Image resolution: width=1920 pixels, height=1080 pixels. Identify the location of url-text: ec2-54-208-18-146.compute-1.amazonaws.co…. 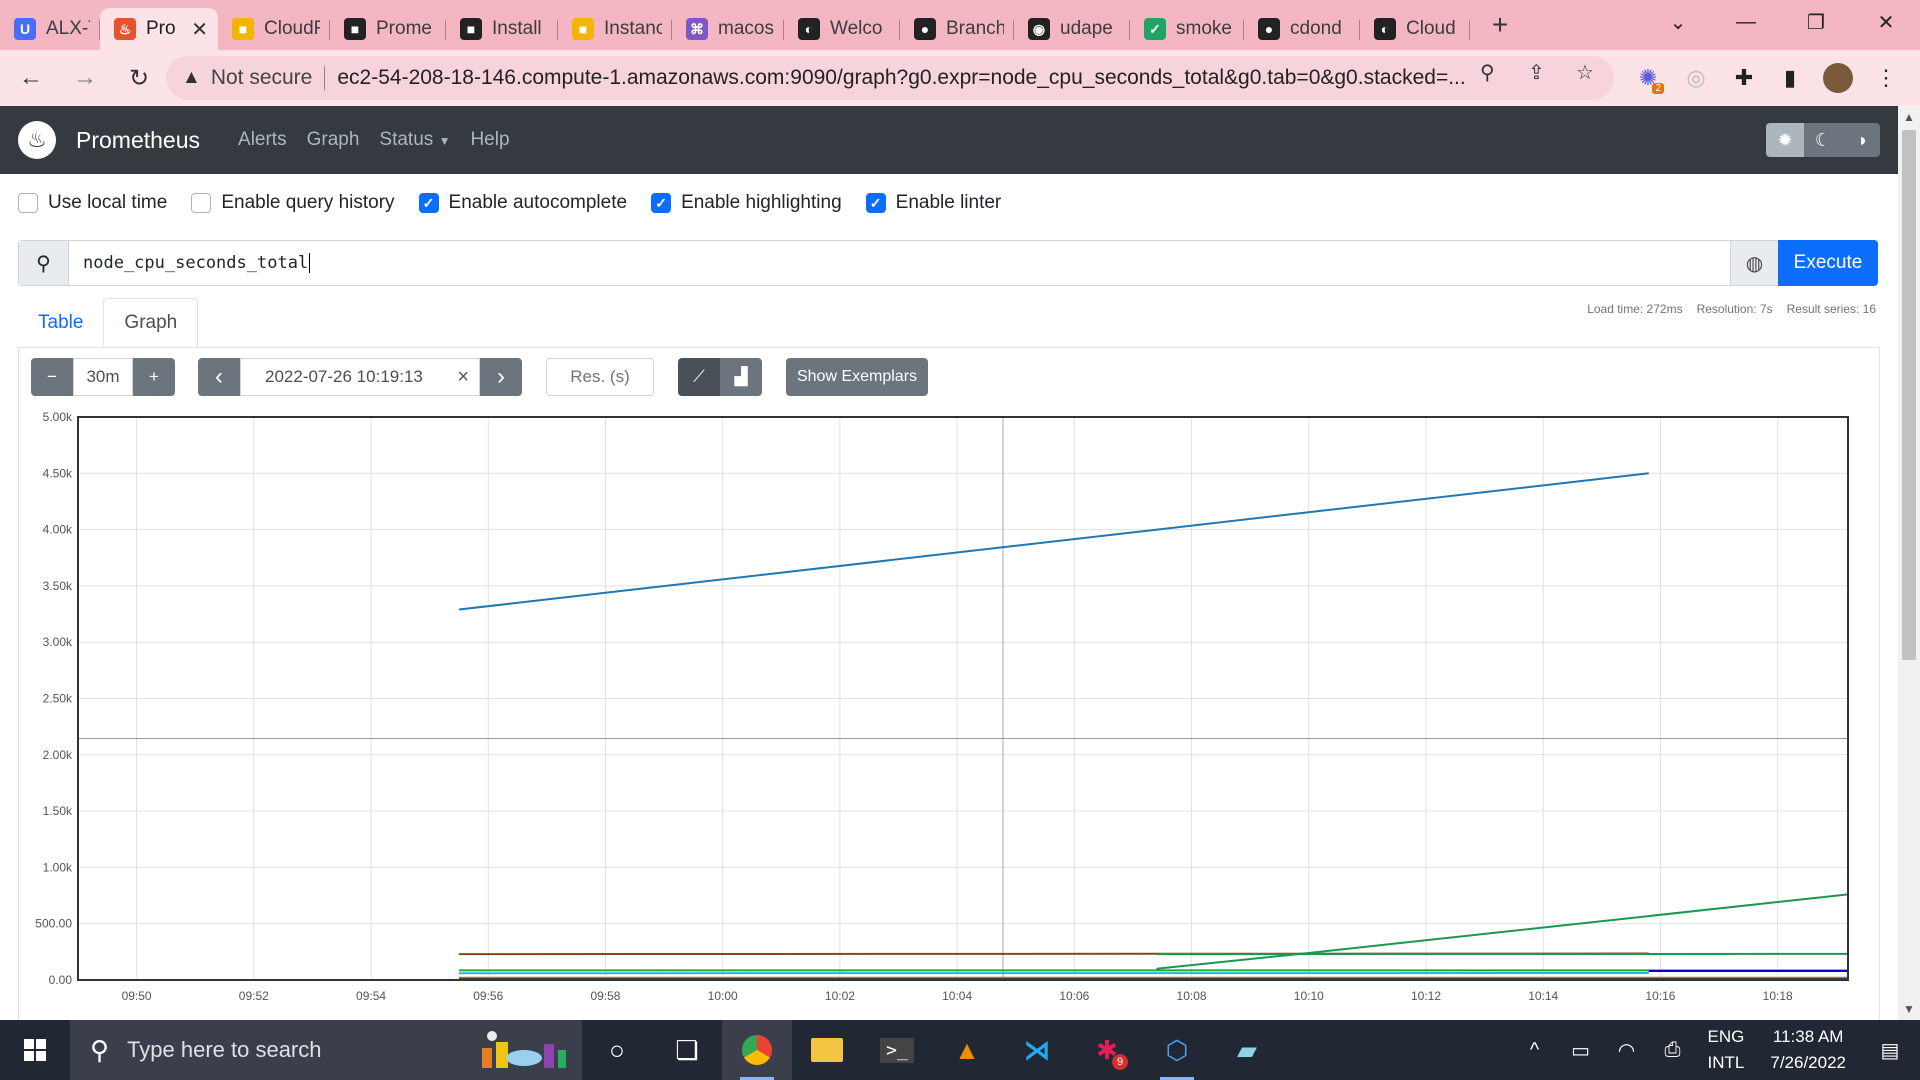
(901, 77).